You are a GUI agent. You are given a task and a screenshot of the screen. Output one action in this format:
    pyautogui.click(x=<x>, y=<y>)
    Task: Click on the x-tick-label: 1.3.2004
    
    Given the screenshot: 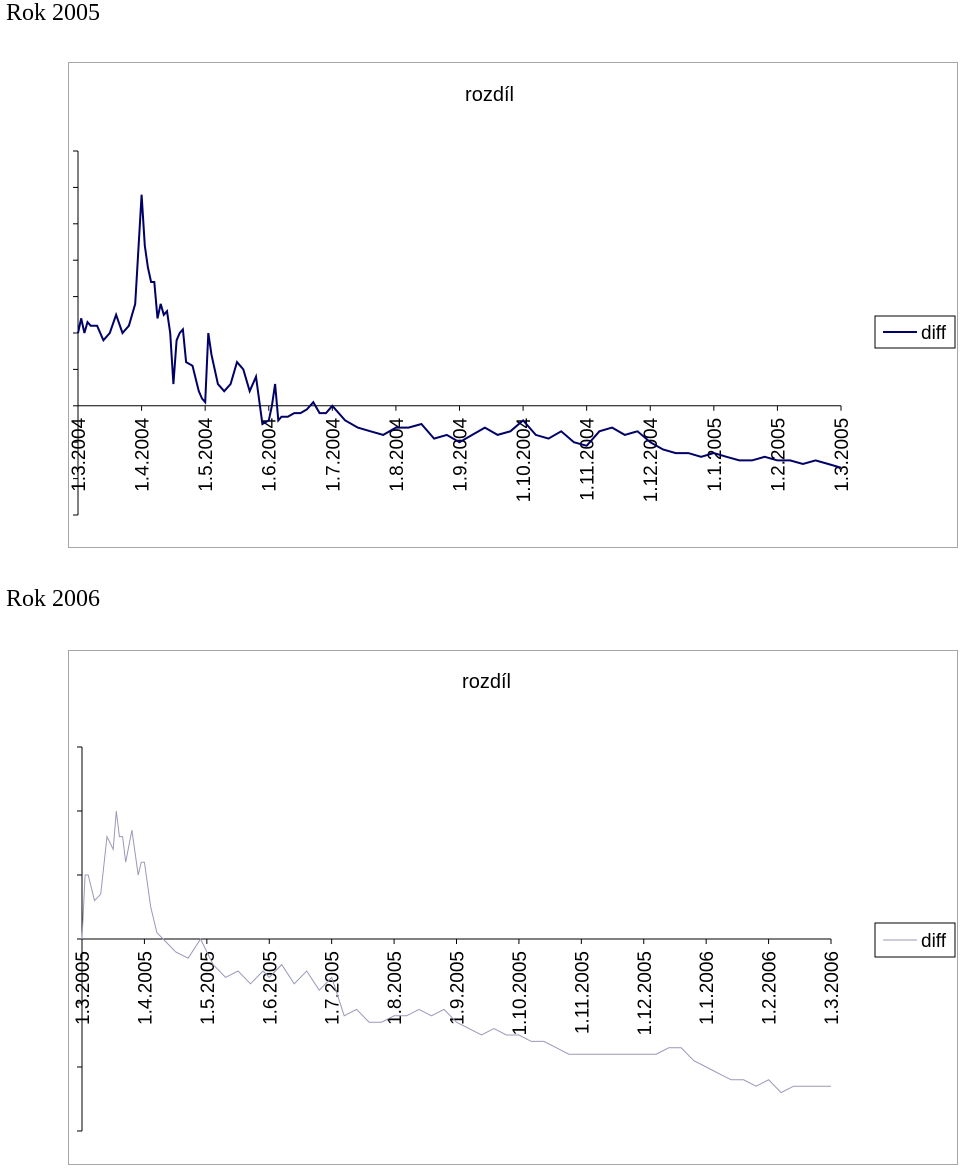 What is the action you would take?
    pyautogui.click(x=79, y=454)
    